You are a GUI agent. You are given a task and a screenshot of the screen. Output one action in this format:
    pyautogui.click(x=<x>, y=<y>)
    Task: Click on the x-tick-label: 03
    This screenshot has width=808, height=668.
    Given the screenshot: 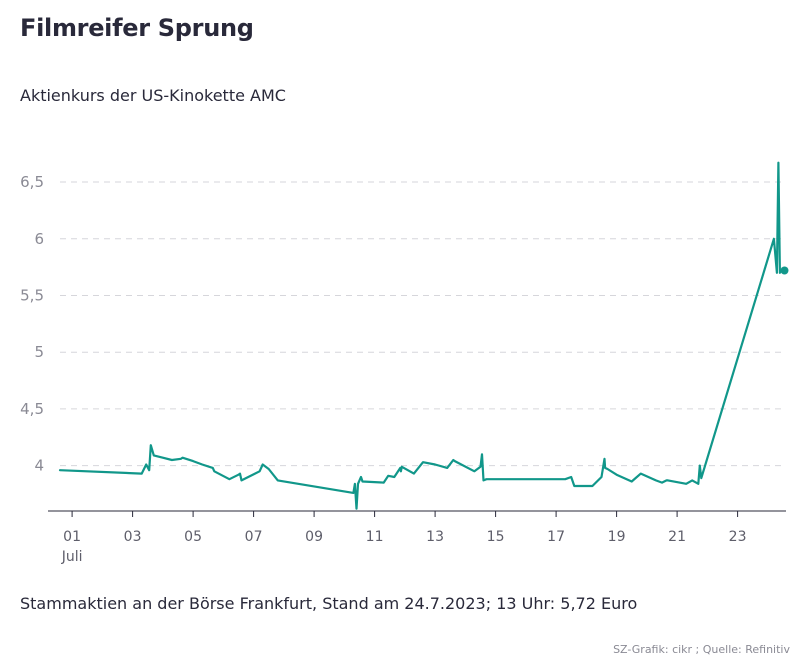 What is the action you would take?
    pyautogui.click(x=133, y=537)
    